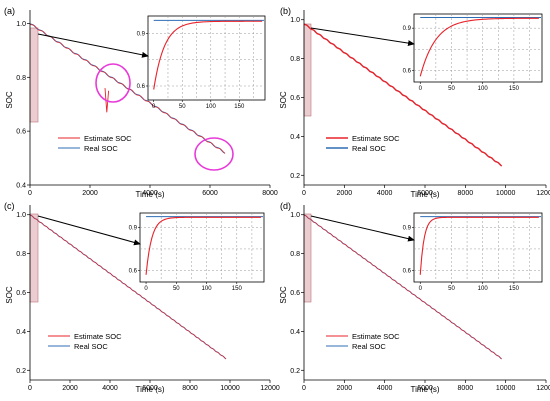 Image resolution: width=550 pixels, height=401 pixels. What do you see at coordinates (9, 100) in the screenshot?
I see `y-axis-label: SOC` at bounding box center [9, 100].